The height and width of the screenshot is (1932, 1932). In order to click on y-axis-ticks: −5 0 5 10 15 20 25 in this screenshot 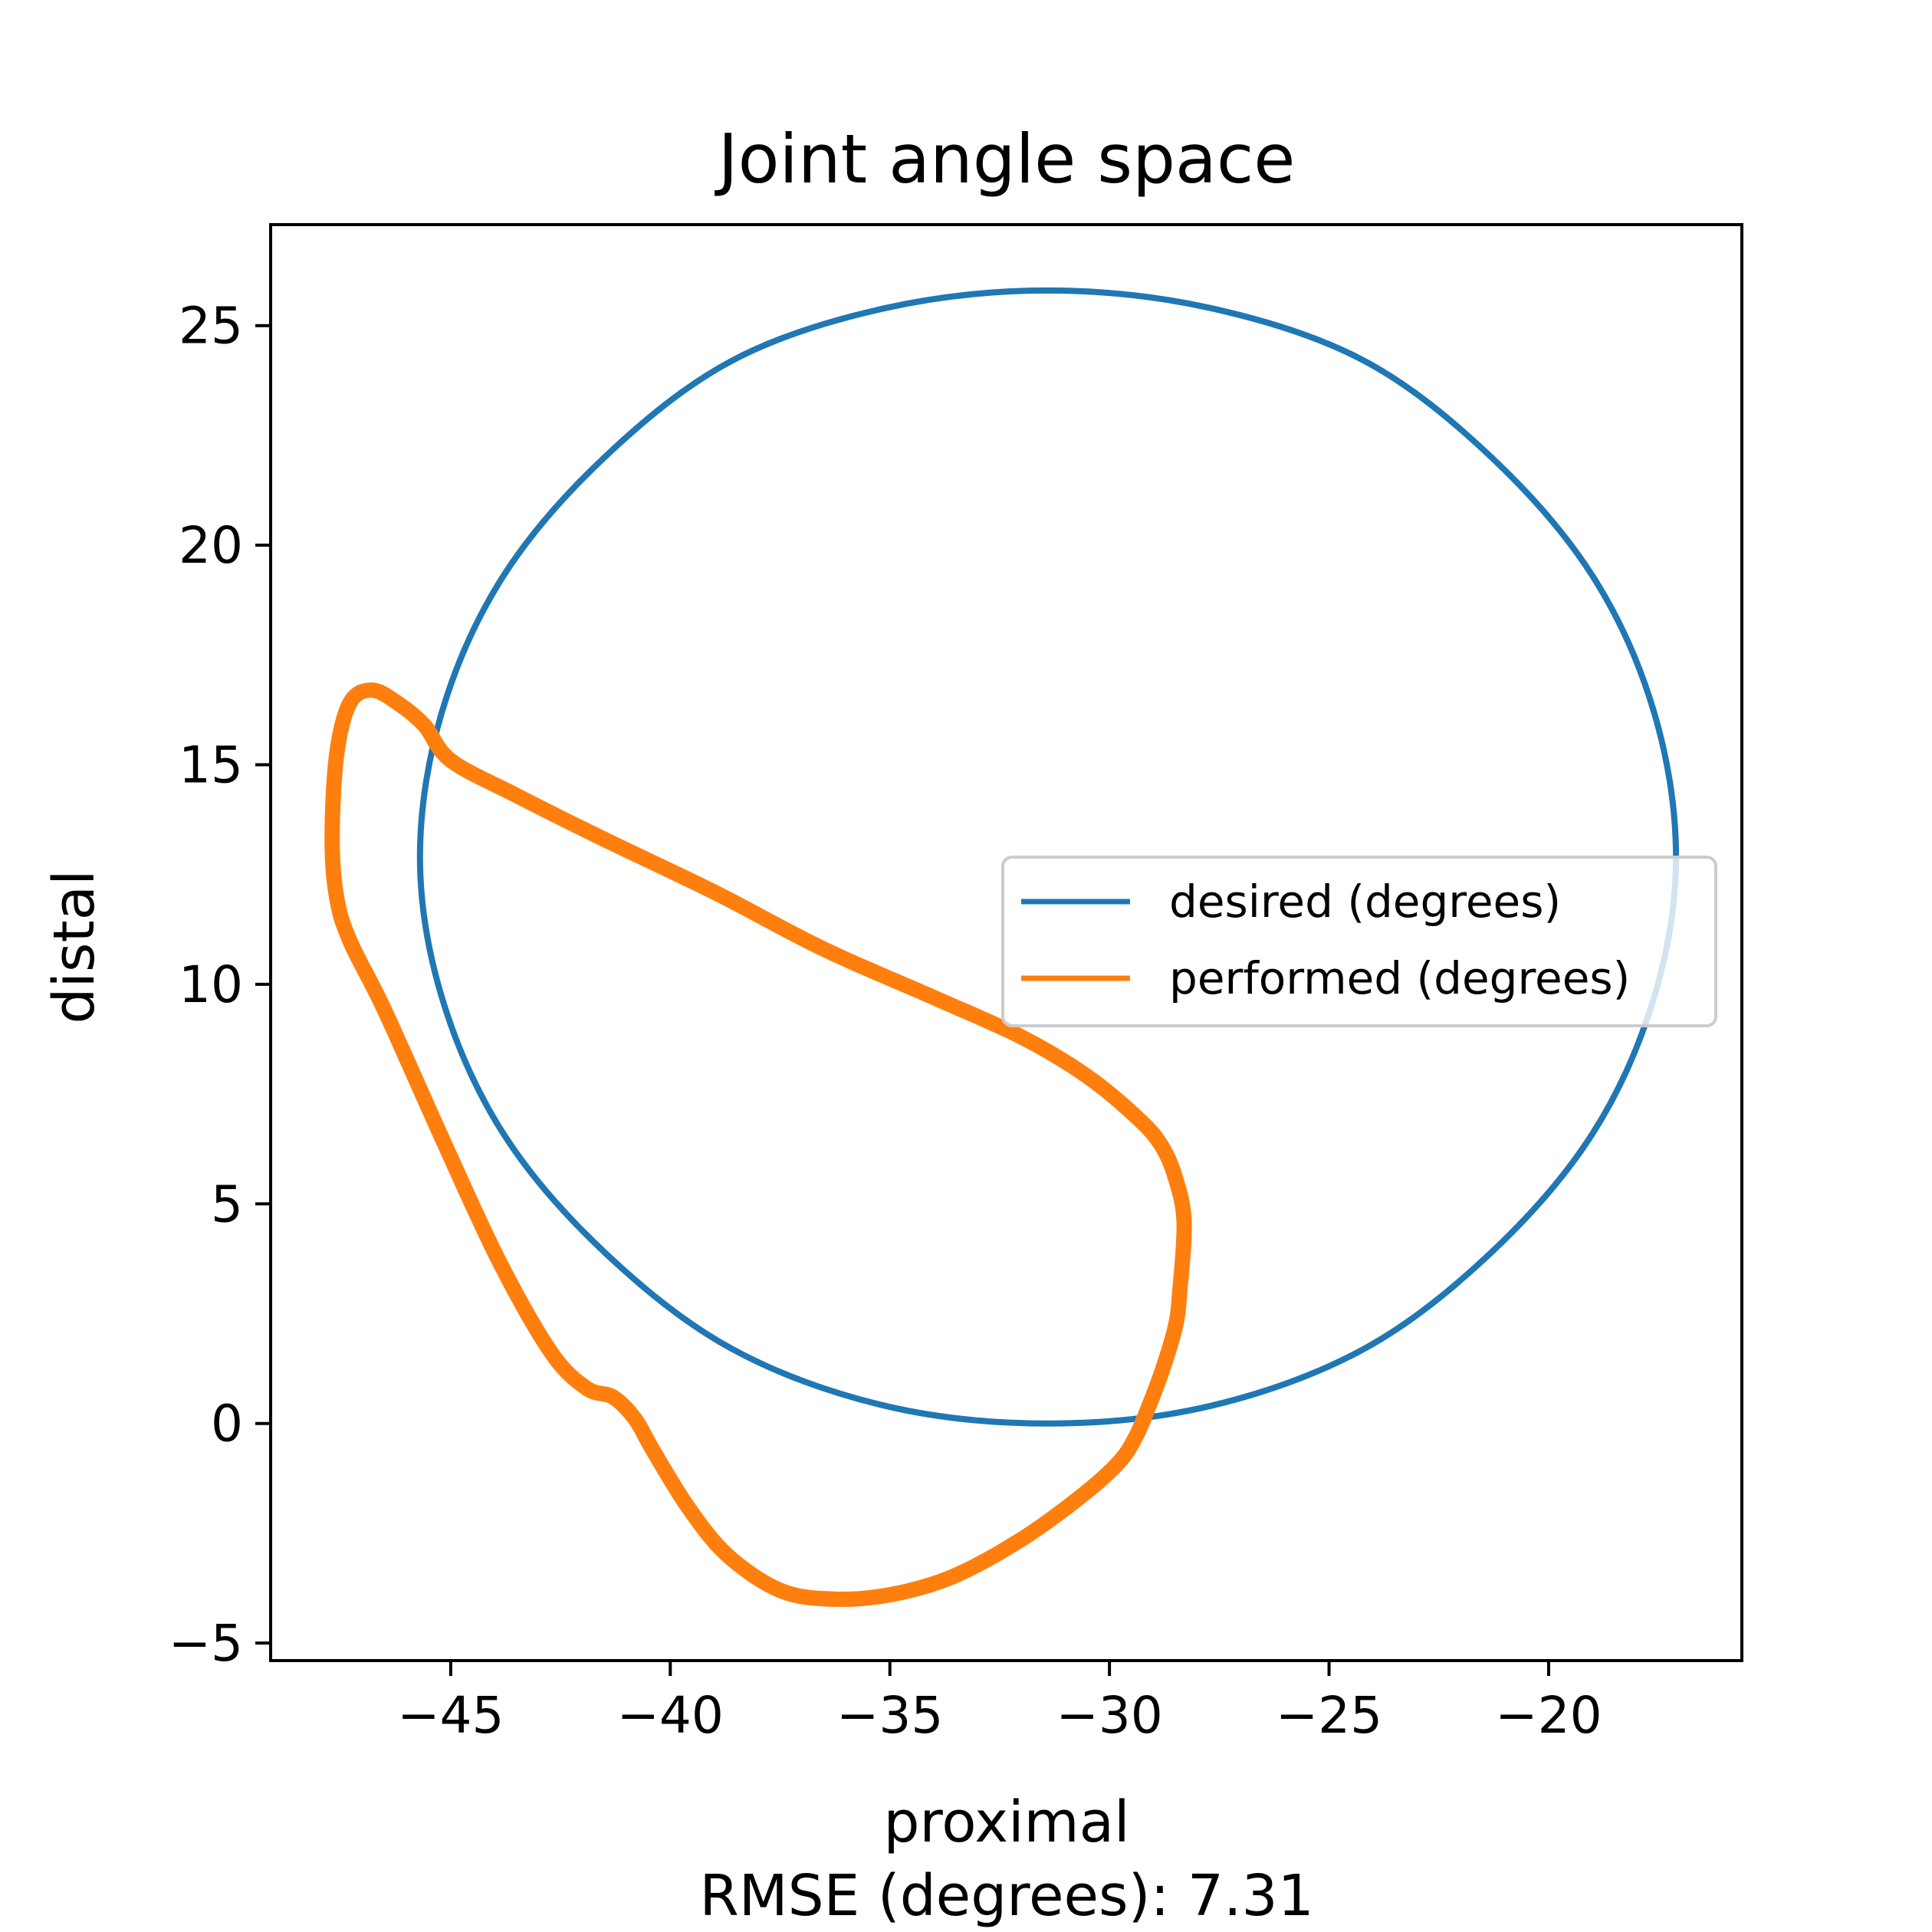, I will do `click(220, 985)`.